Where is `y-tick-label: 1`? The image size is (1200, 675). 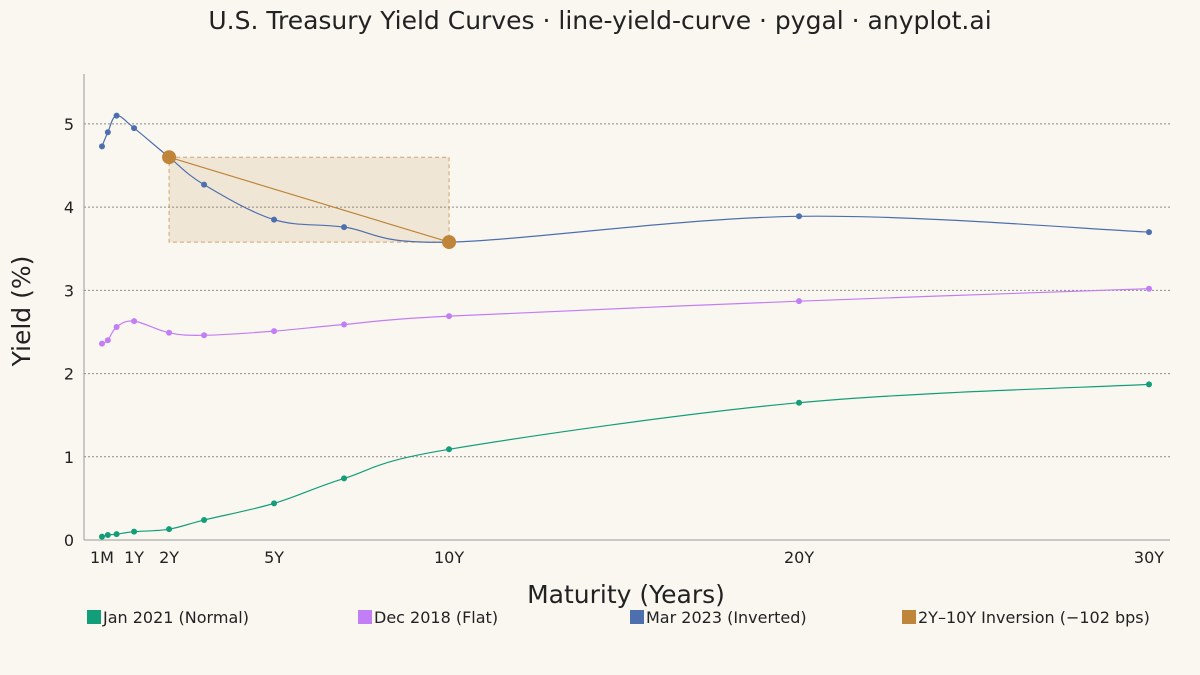
y-tick-label: 1 is located at coordinates (69, 457).